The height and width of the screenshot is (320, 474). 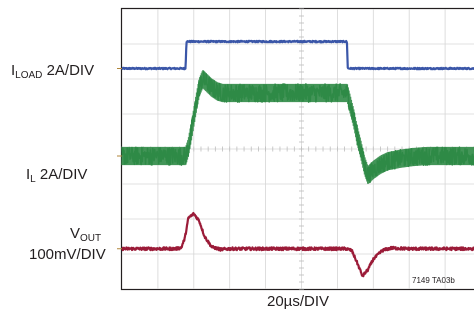 What do you see at coordinates (119, 159) in the screenshot?
I see `channel-markers` at bounding box center [119, 159].